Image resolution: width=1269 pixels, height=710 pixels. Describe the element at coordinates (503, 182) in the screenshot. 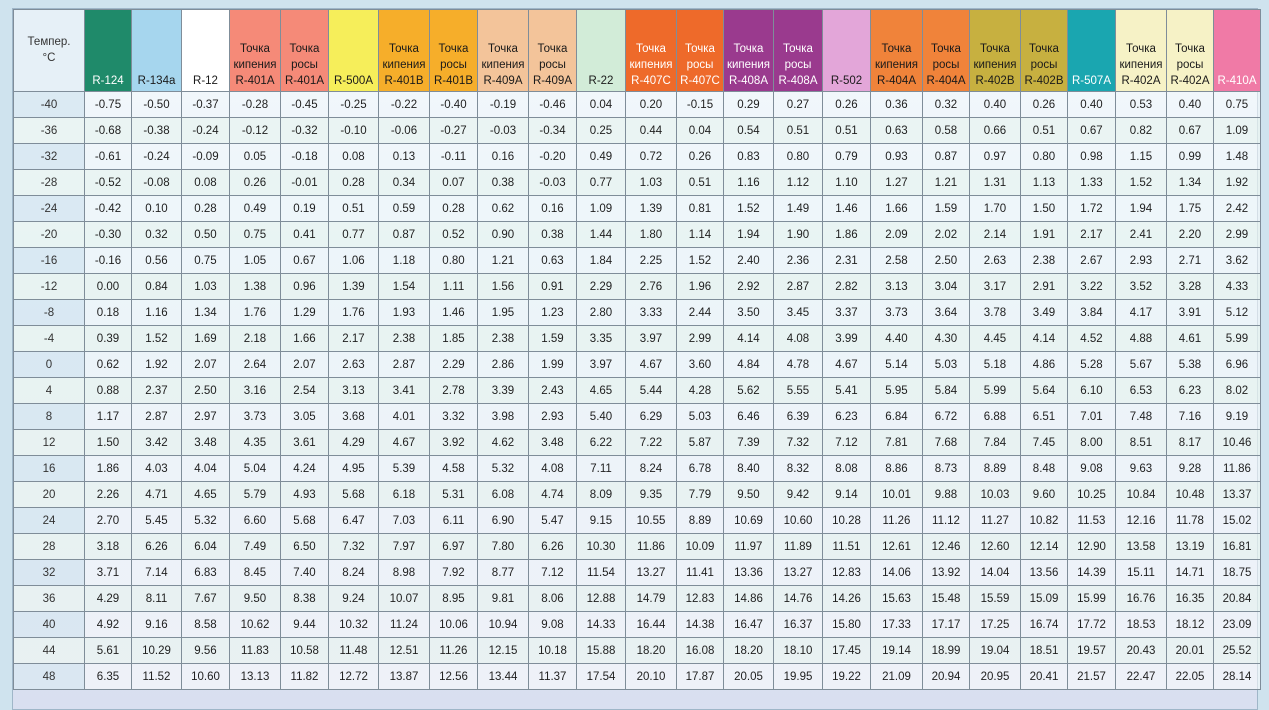

I see `pressure-cell: 0.38` at that location.